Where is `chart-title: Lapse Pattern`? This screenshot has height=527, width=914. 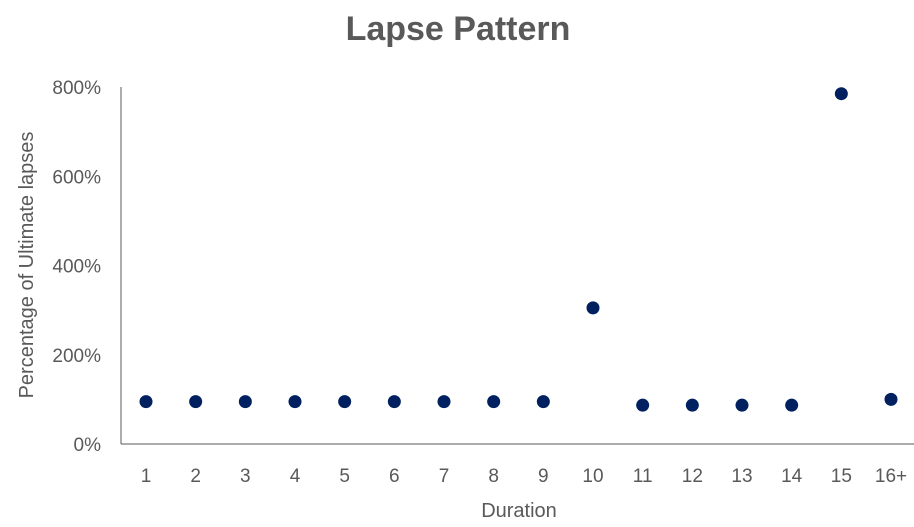
chart-title: Lapse Pattern is located at coordinates (458, 29).